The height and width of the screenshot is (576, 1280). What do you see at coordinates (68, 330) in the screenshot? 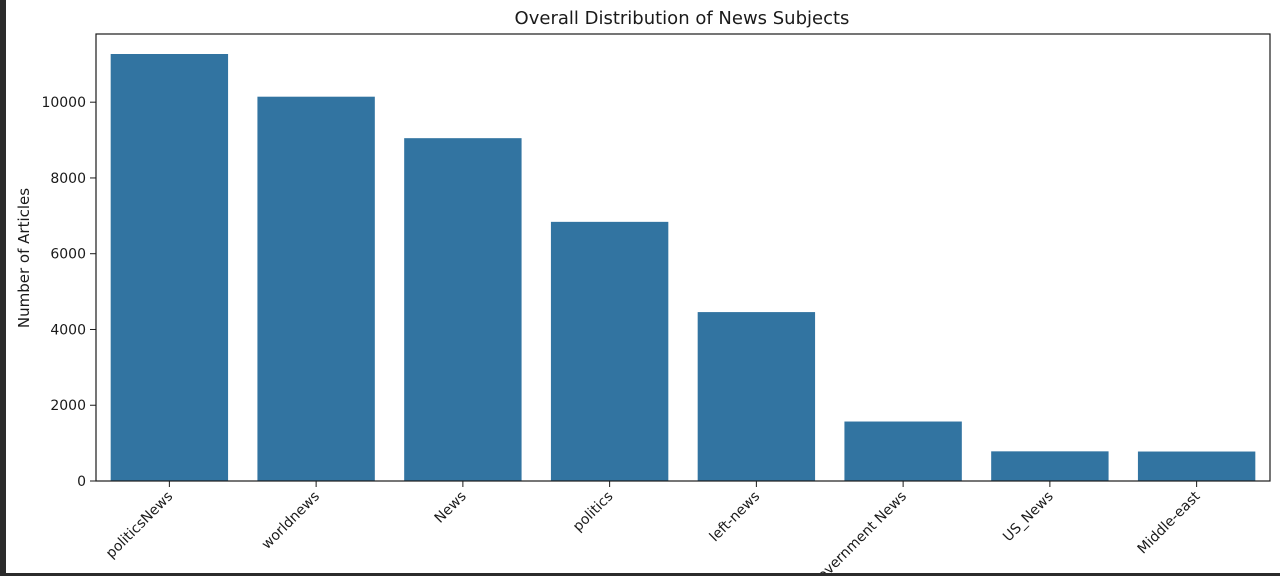
I see `y-tick-label-2: 4000` at bounding box center [68, 330].